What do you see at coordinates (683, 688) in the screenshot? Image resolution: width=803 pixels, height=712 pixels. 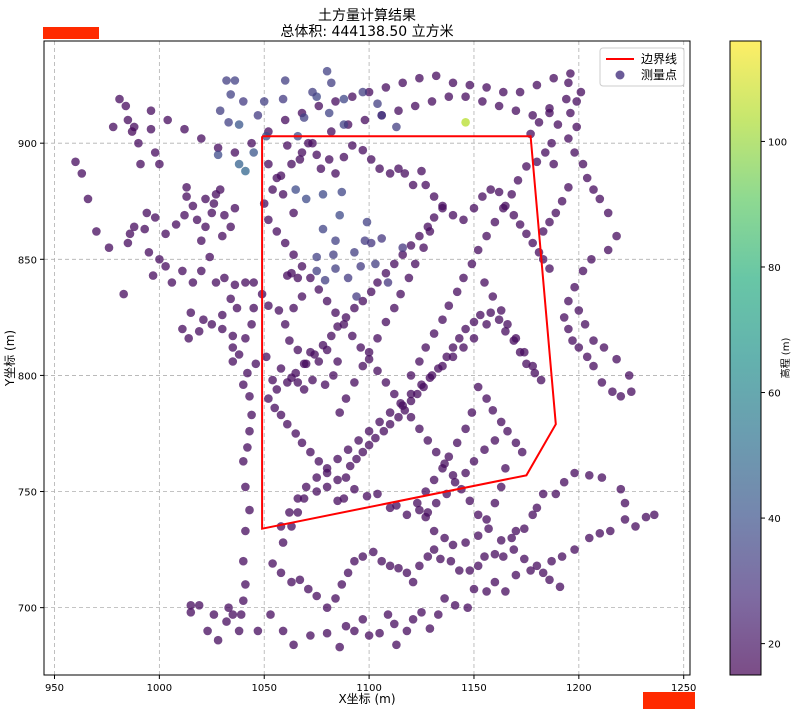 I see `x-tick-label: 1250` at bounding box center [683, 688].